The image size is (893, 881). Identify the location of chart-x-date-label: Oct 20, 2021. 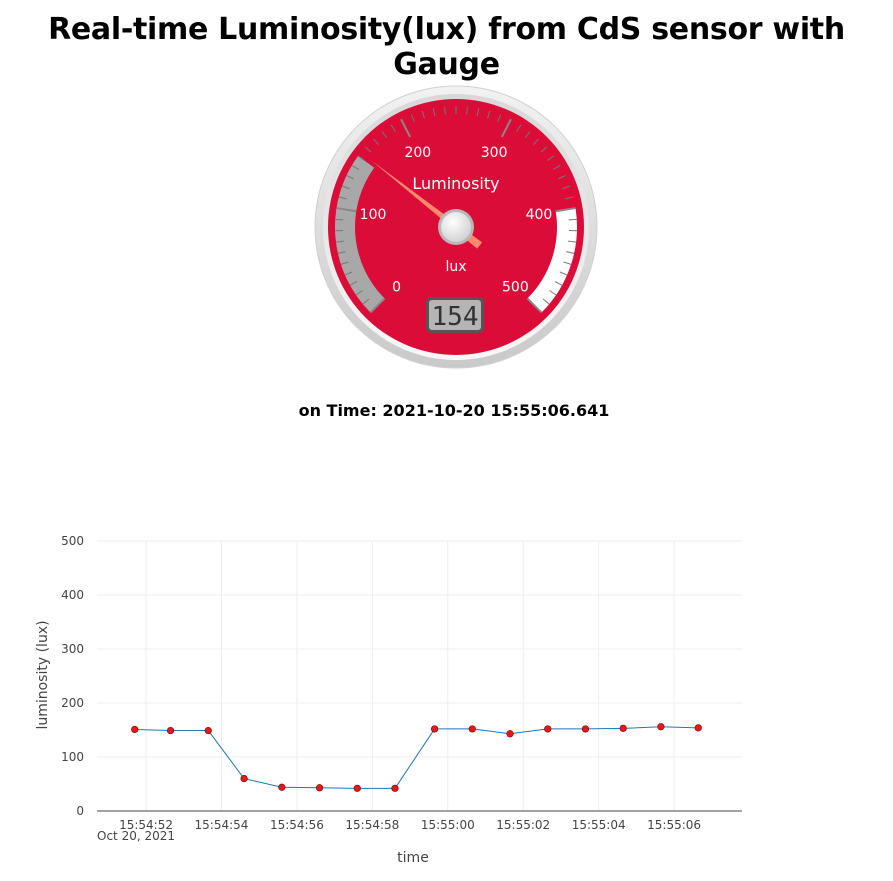
(136, 836).